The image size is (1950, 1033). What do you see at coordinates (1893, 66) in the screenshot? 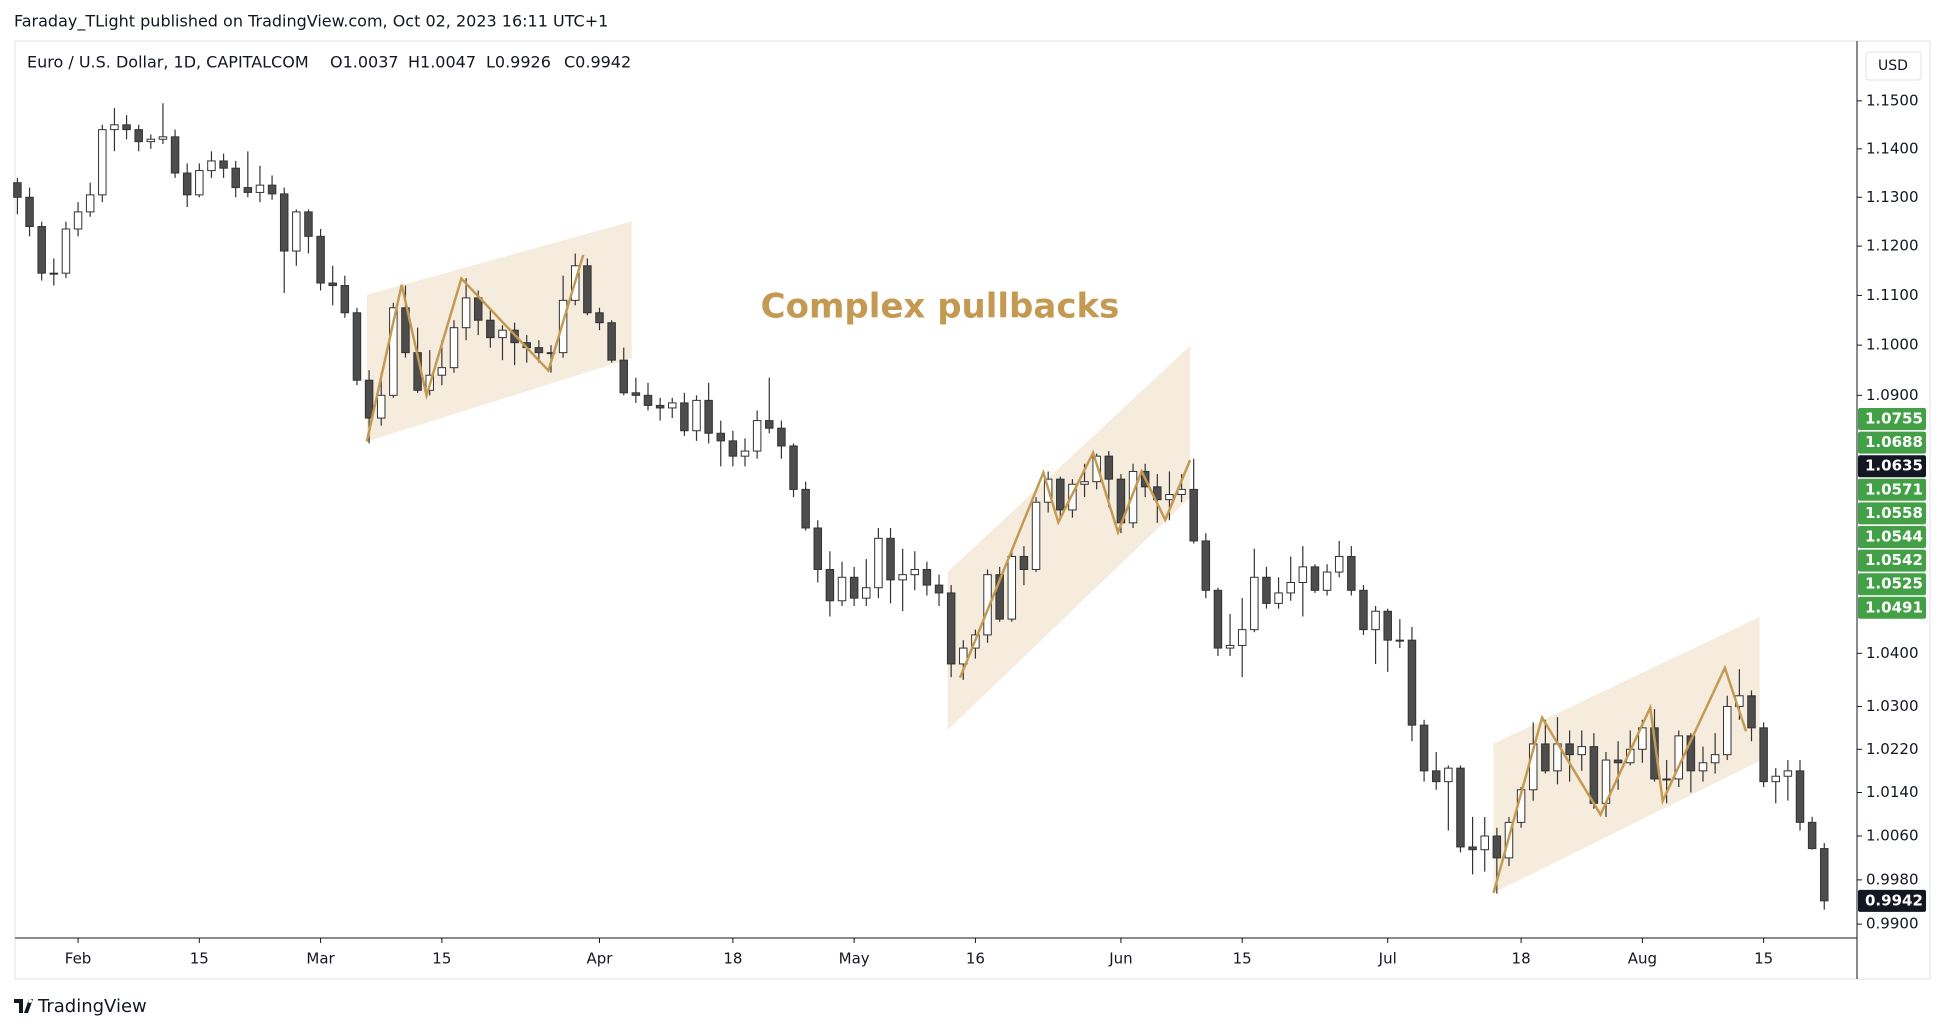
I see `currency-box` at bounding box center [1893, 66].